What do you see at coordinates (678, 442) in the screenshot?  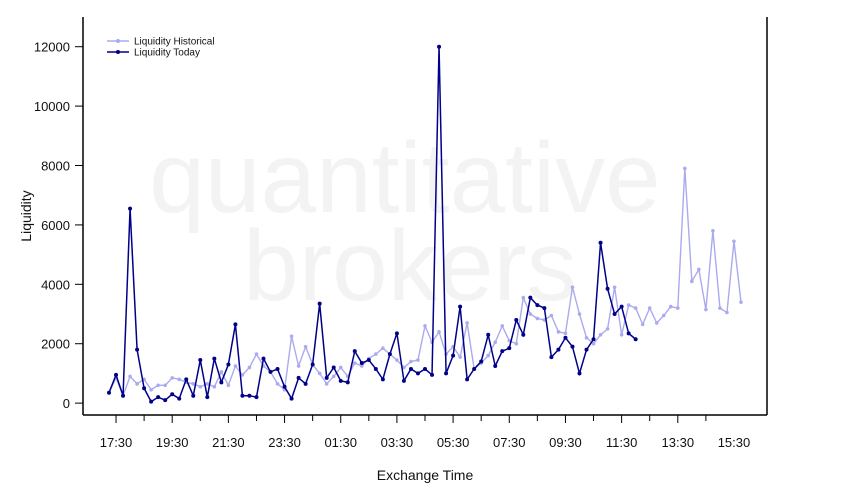 I see `x-tick-label: 13:30` at bounding box center [678, 442].